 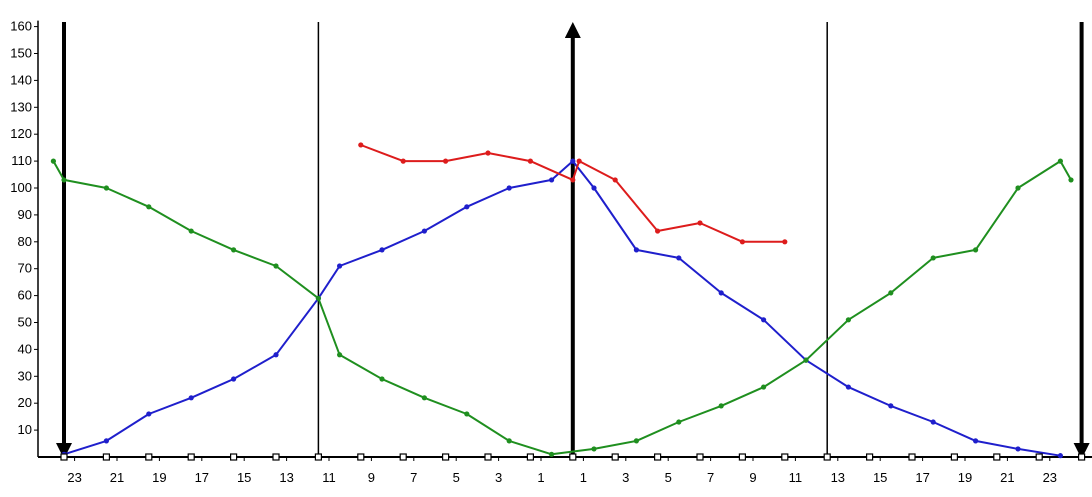 I want to click on y-tick-label: 90, so click(x=25, y=214).